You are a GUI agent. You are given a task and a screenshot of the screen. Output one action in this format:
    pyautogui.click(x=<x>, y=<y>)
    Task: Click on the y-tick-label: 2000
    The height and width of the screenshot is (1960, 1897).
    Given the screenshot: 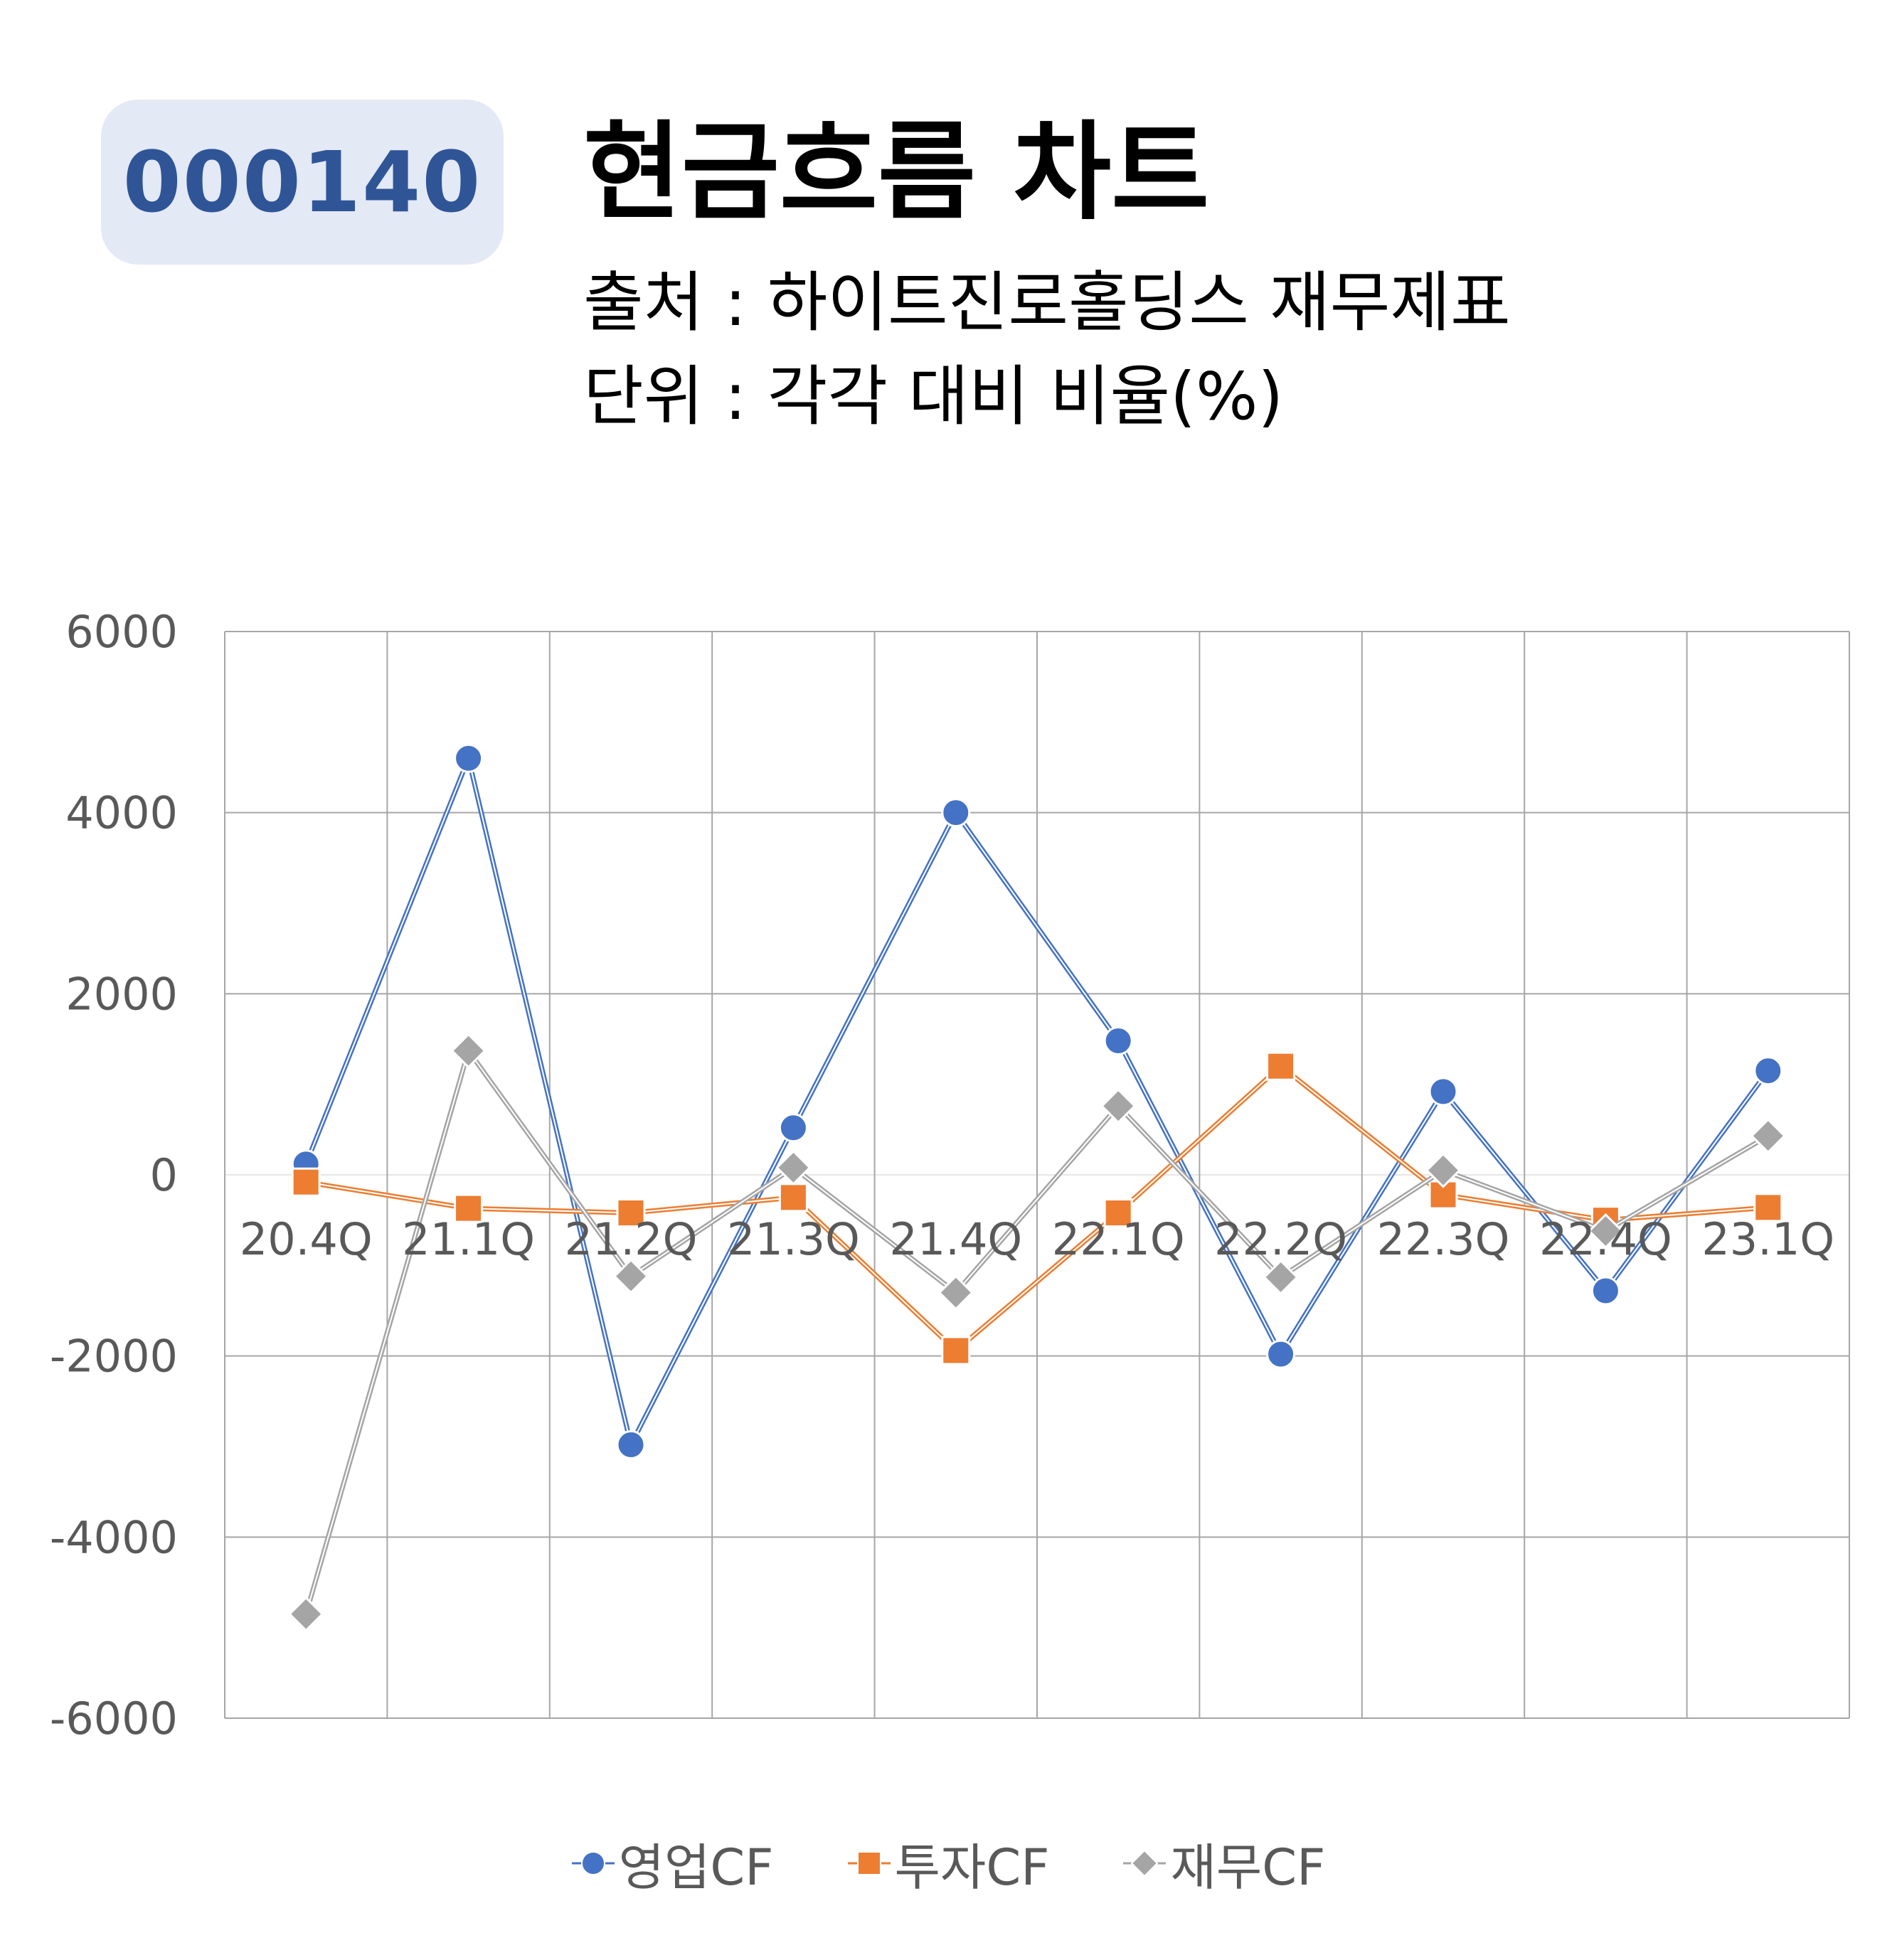 What is the action you would take?
    pyautogui.click(x=122, y=994)
    